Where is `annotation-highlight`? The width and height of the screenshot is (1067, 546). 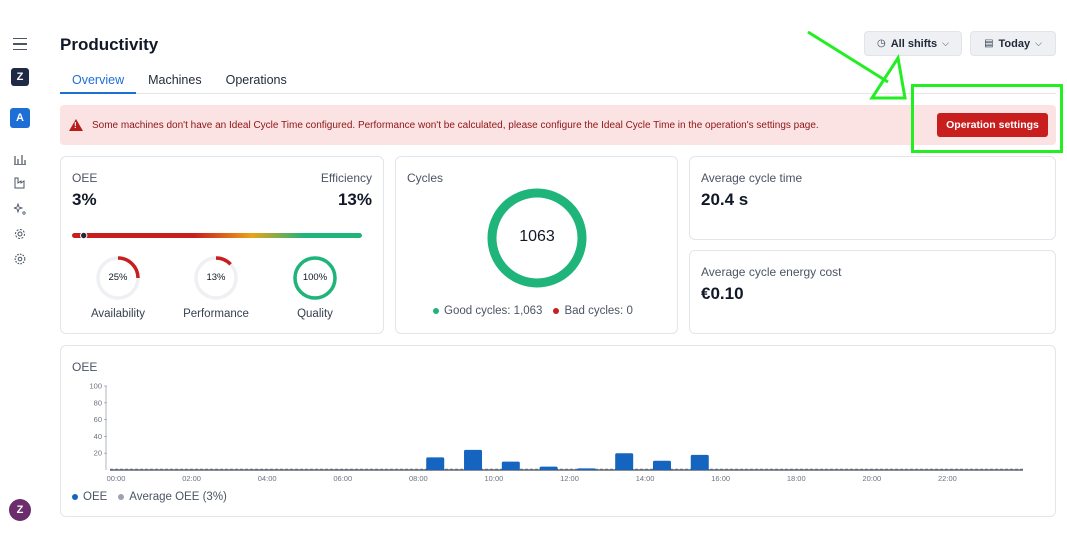
annotation-highlight is located at coordinates (987, 118).